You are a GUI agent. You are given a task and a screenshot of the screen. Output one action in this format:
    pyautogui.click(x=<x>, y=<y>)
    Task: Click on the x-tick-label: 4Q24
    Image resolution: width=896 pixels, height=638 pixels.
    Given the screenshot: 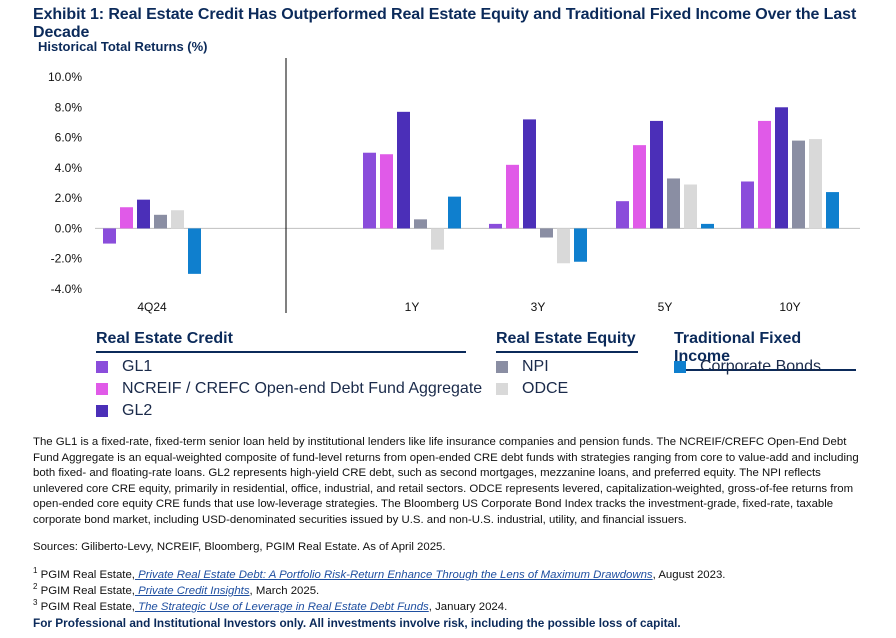 What is the action you would take?
    pyautogui.click(x=152, y=307)
    